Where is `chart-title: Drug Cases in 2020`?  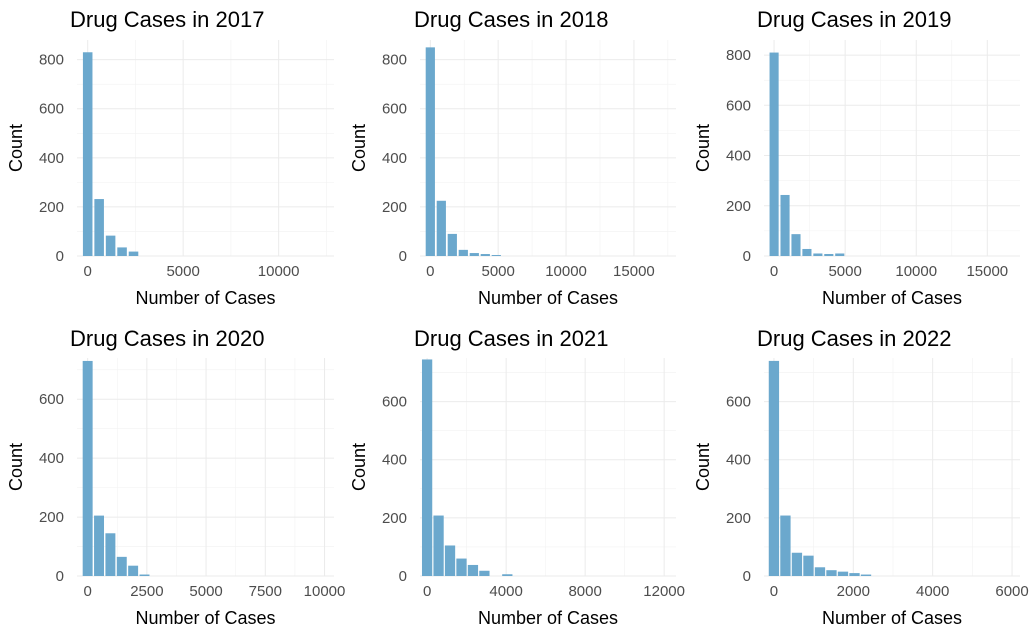
chart-title: Drug Cases in 2020 is located at coordinates (167, 338).